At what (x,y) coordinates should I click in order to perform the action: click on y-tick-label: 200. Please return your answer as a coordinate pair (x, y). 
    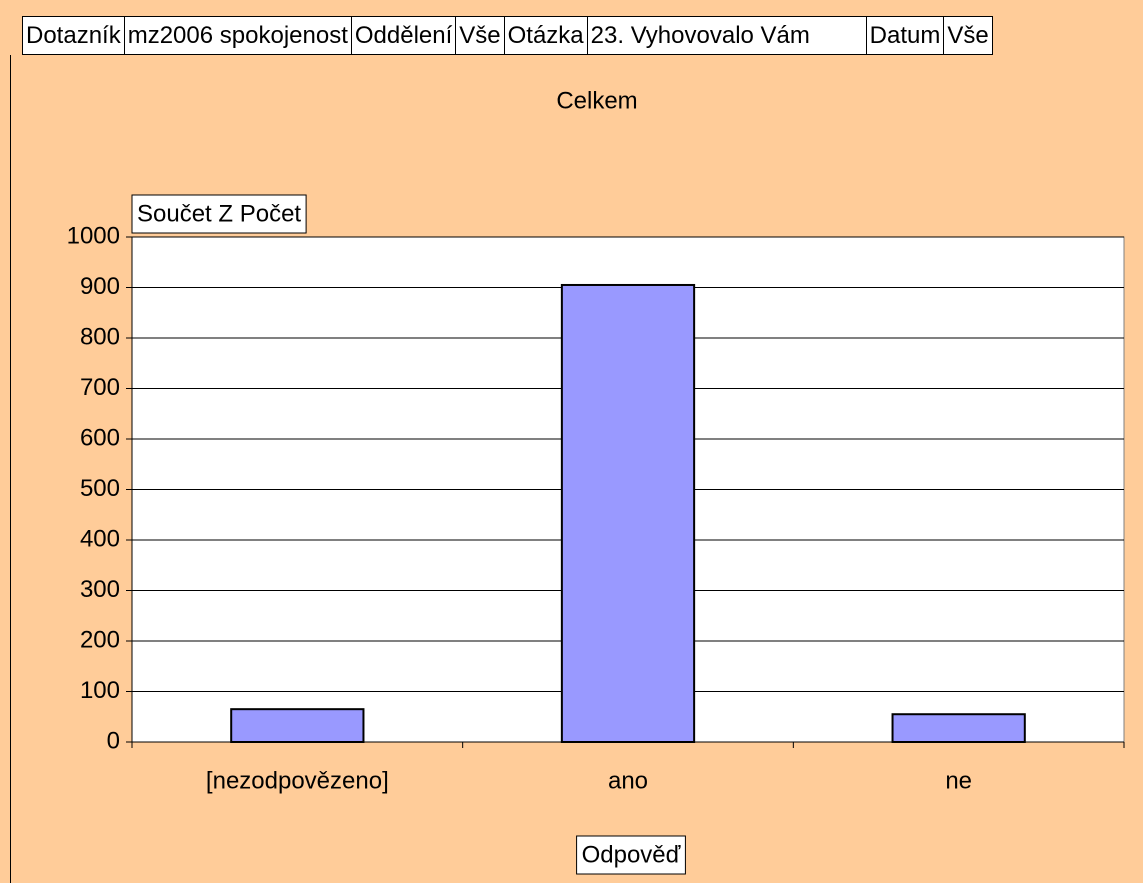
    Looking at the image, I should click on (100, 639).